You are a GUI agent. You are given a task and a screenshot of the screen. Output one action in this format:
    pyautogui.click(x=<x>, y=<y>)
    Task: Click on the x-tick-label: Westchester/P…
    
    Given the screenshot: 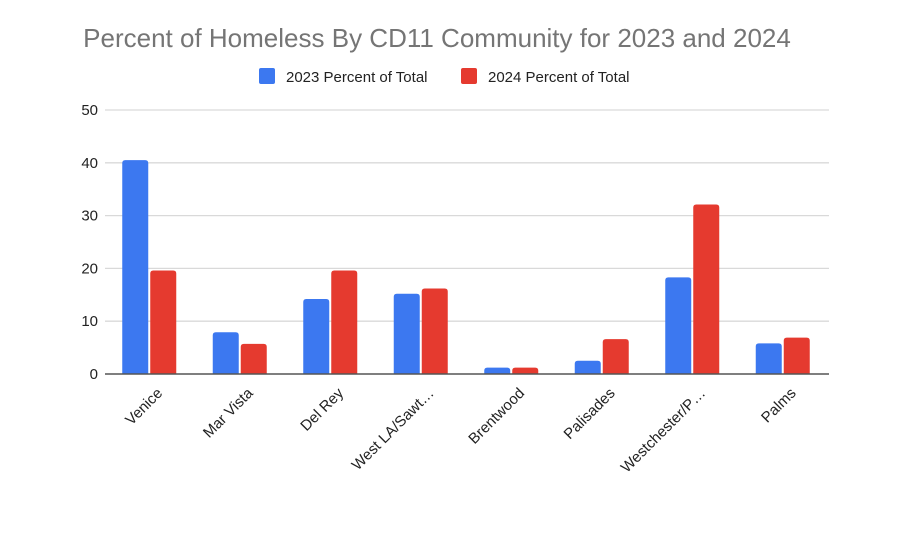 What is the action you would take?
    pyautogui.click(x=663, y=430)
    